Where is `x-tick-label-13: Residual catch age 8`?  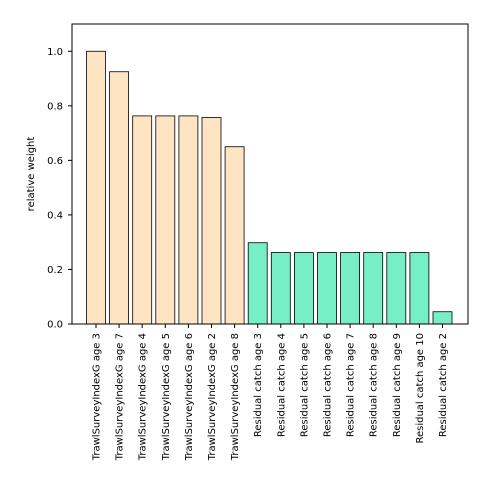 x-tick-label-13: Residual catch age 8 is located at coordinates (374, 385).